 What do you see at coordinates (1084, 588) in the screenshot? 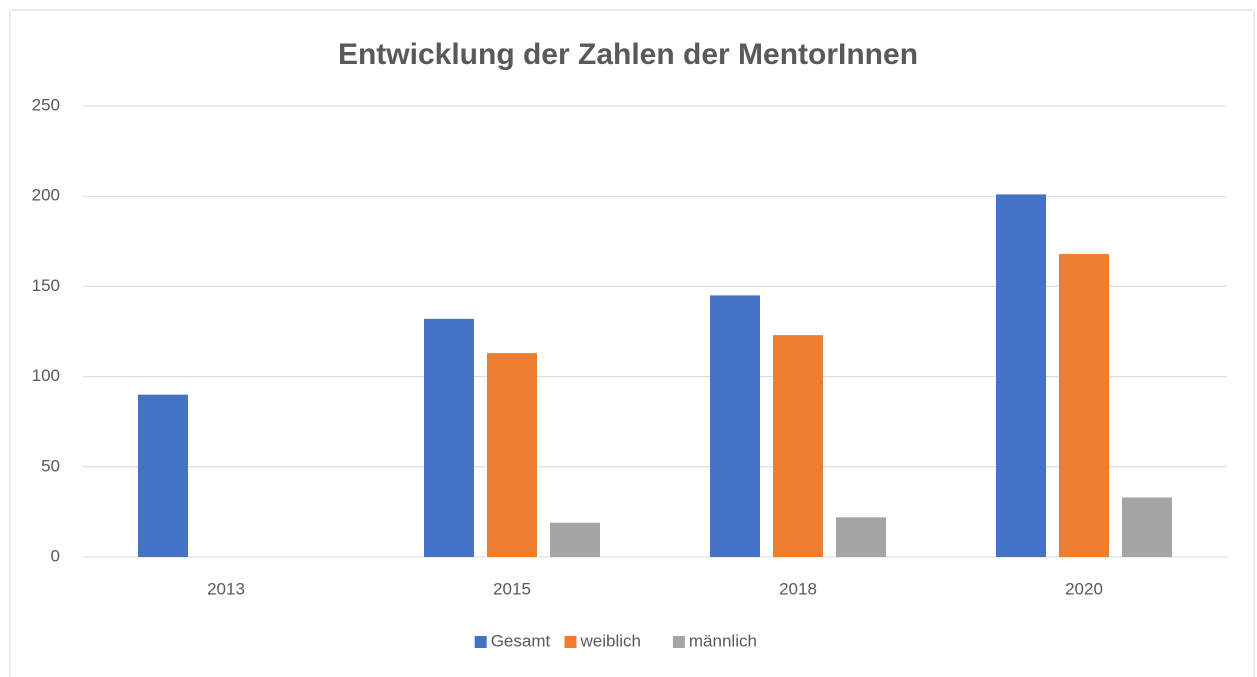
I see `x-tick-label: 2020` at bounding box center [1084, 588].